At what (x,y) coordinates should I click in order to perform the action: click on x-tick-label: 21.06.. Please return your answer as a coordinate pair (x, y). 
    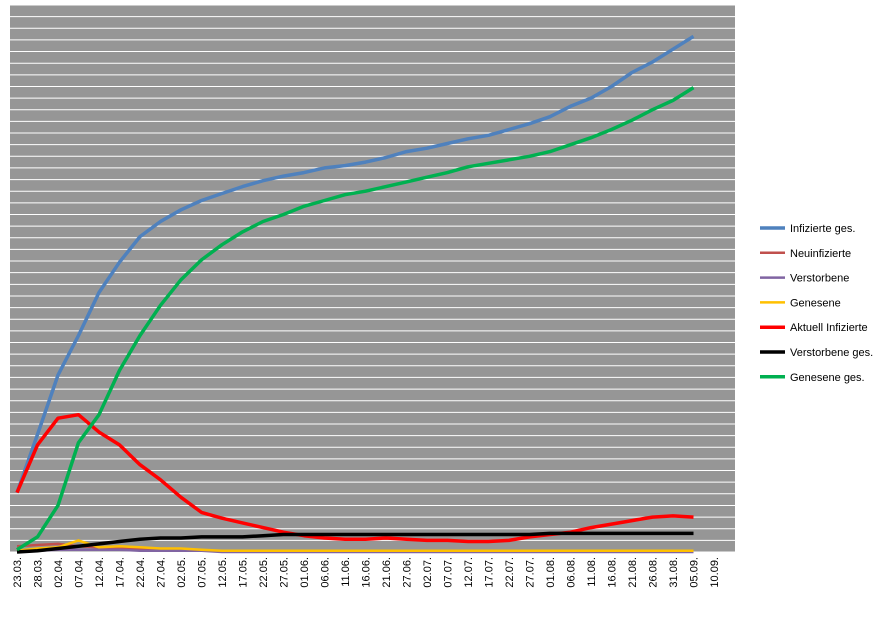
    Looking at the image, I should click on (387, 572).